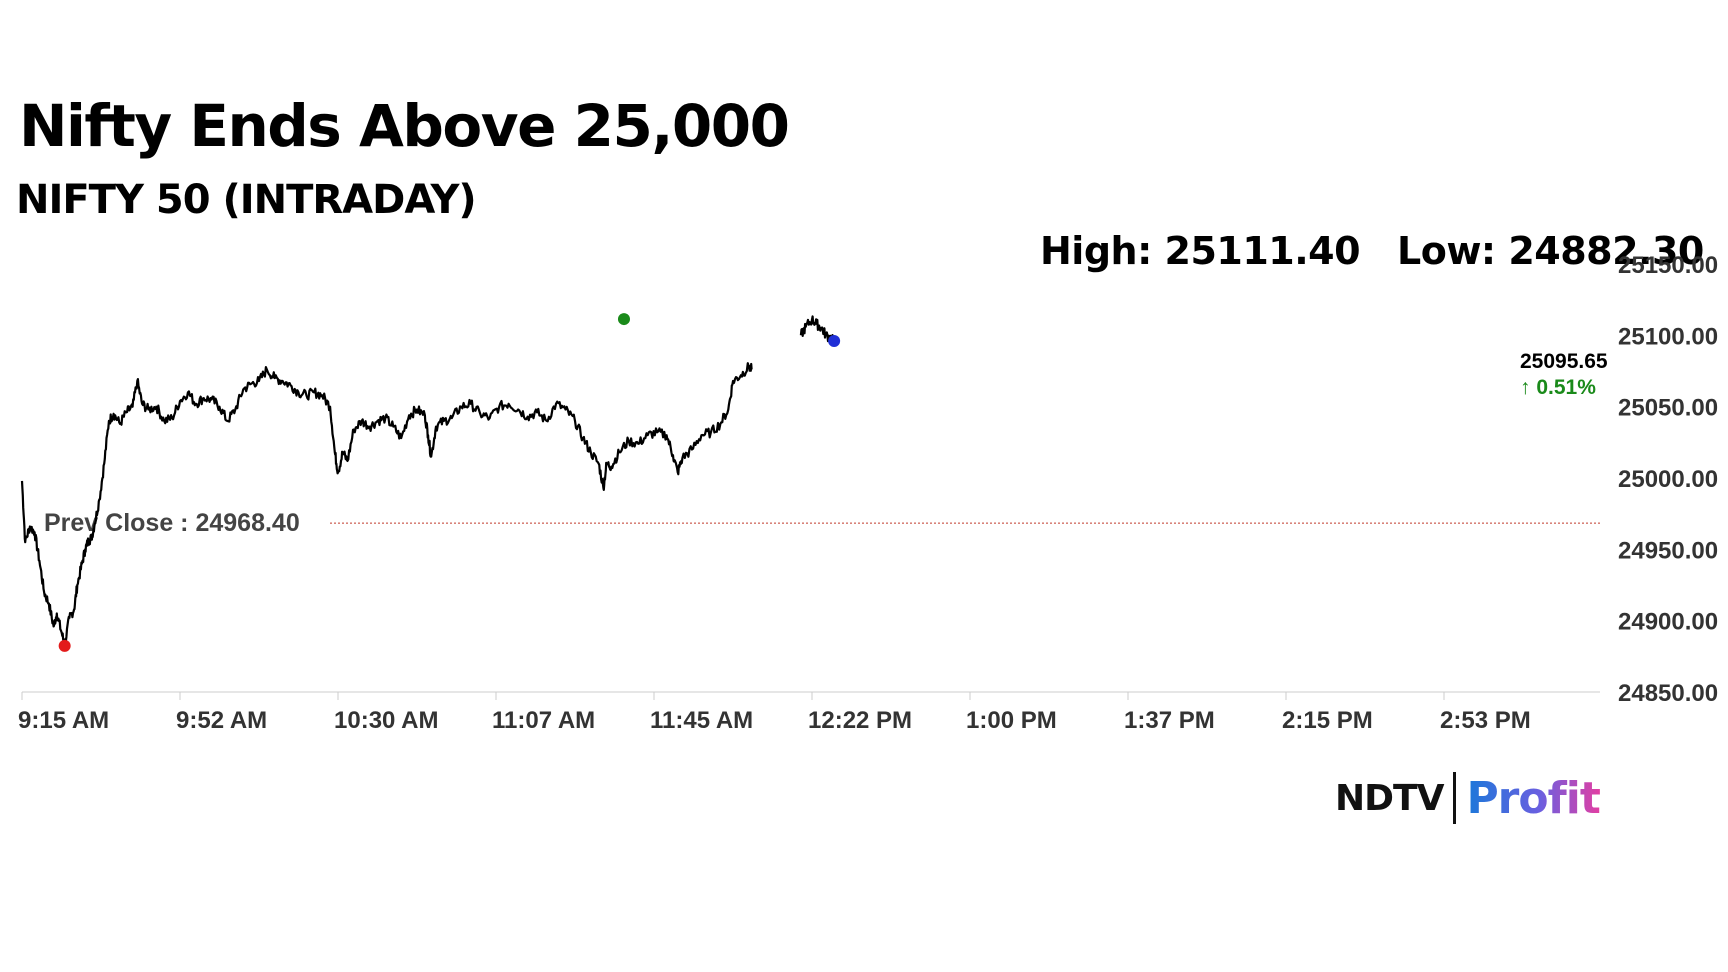  What do you see at coordinates (1668, 622) in the screenshot?
I see `y-tick-label: 24900.00` at bounding box center [1668, 622].